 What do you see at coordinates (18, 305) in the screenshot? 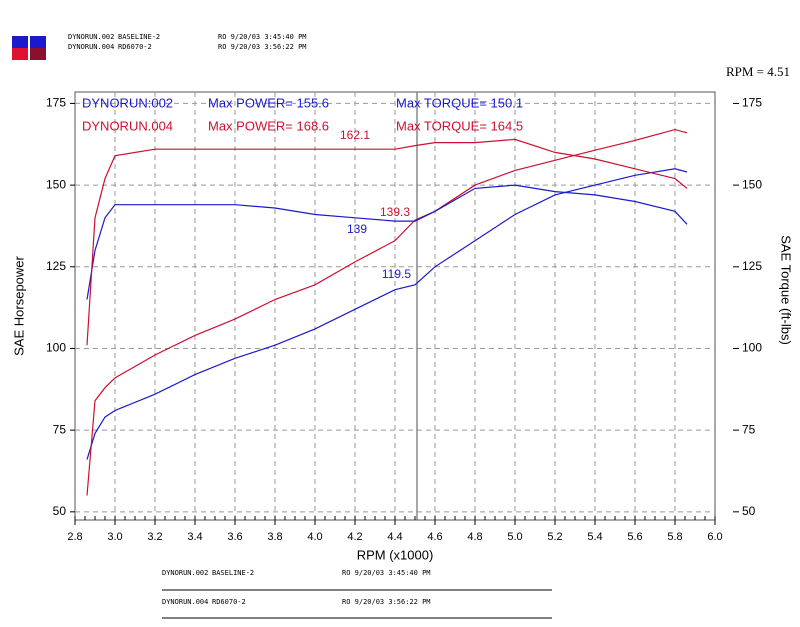
I see `y-axis-label: SAE Horsepower` at bounding box center [18, 305].